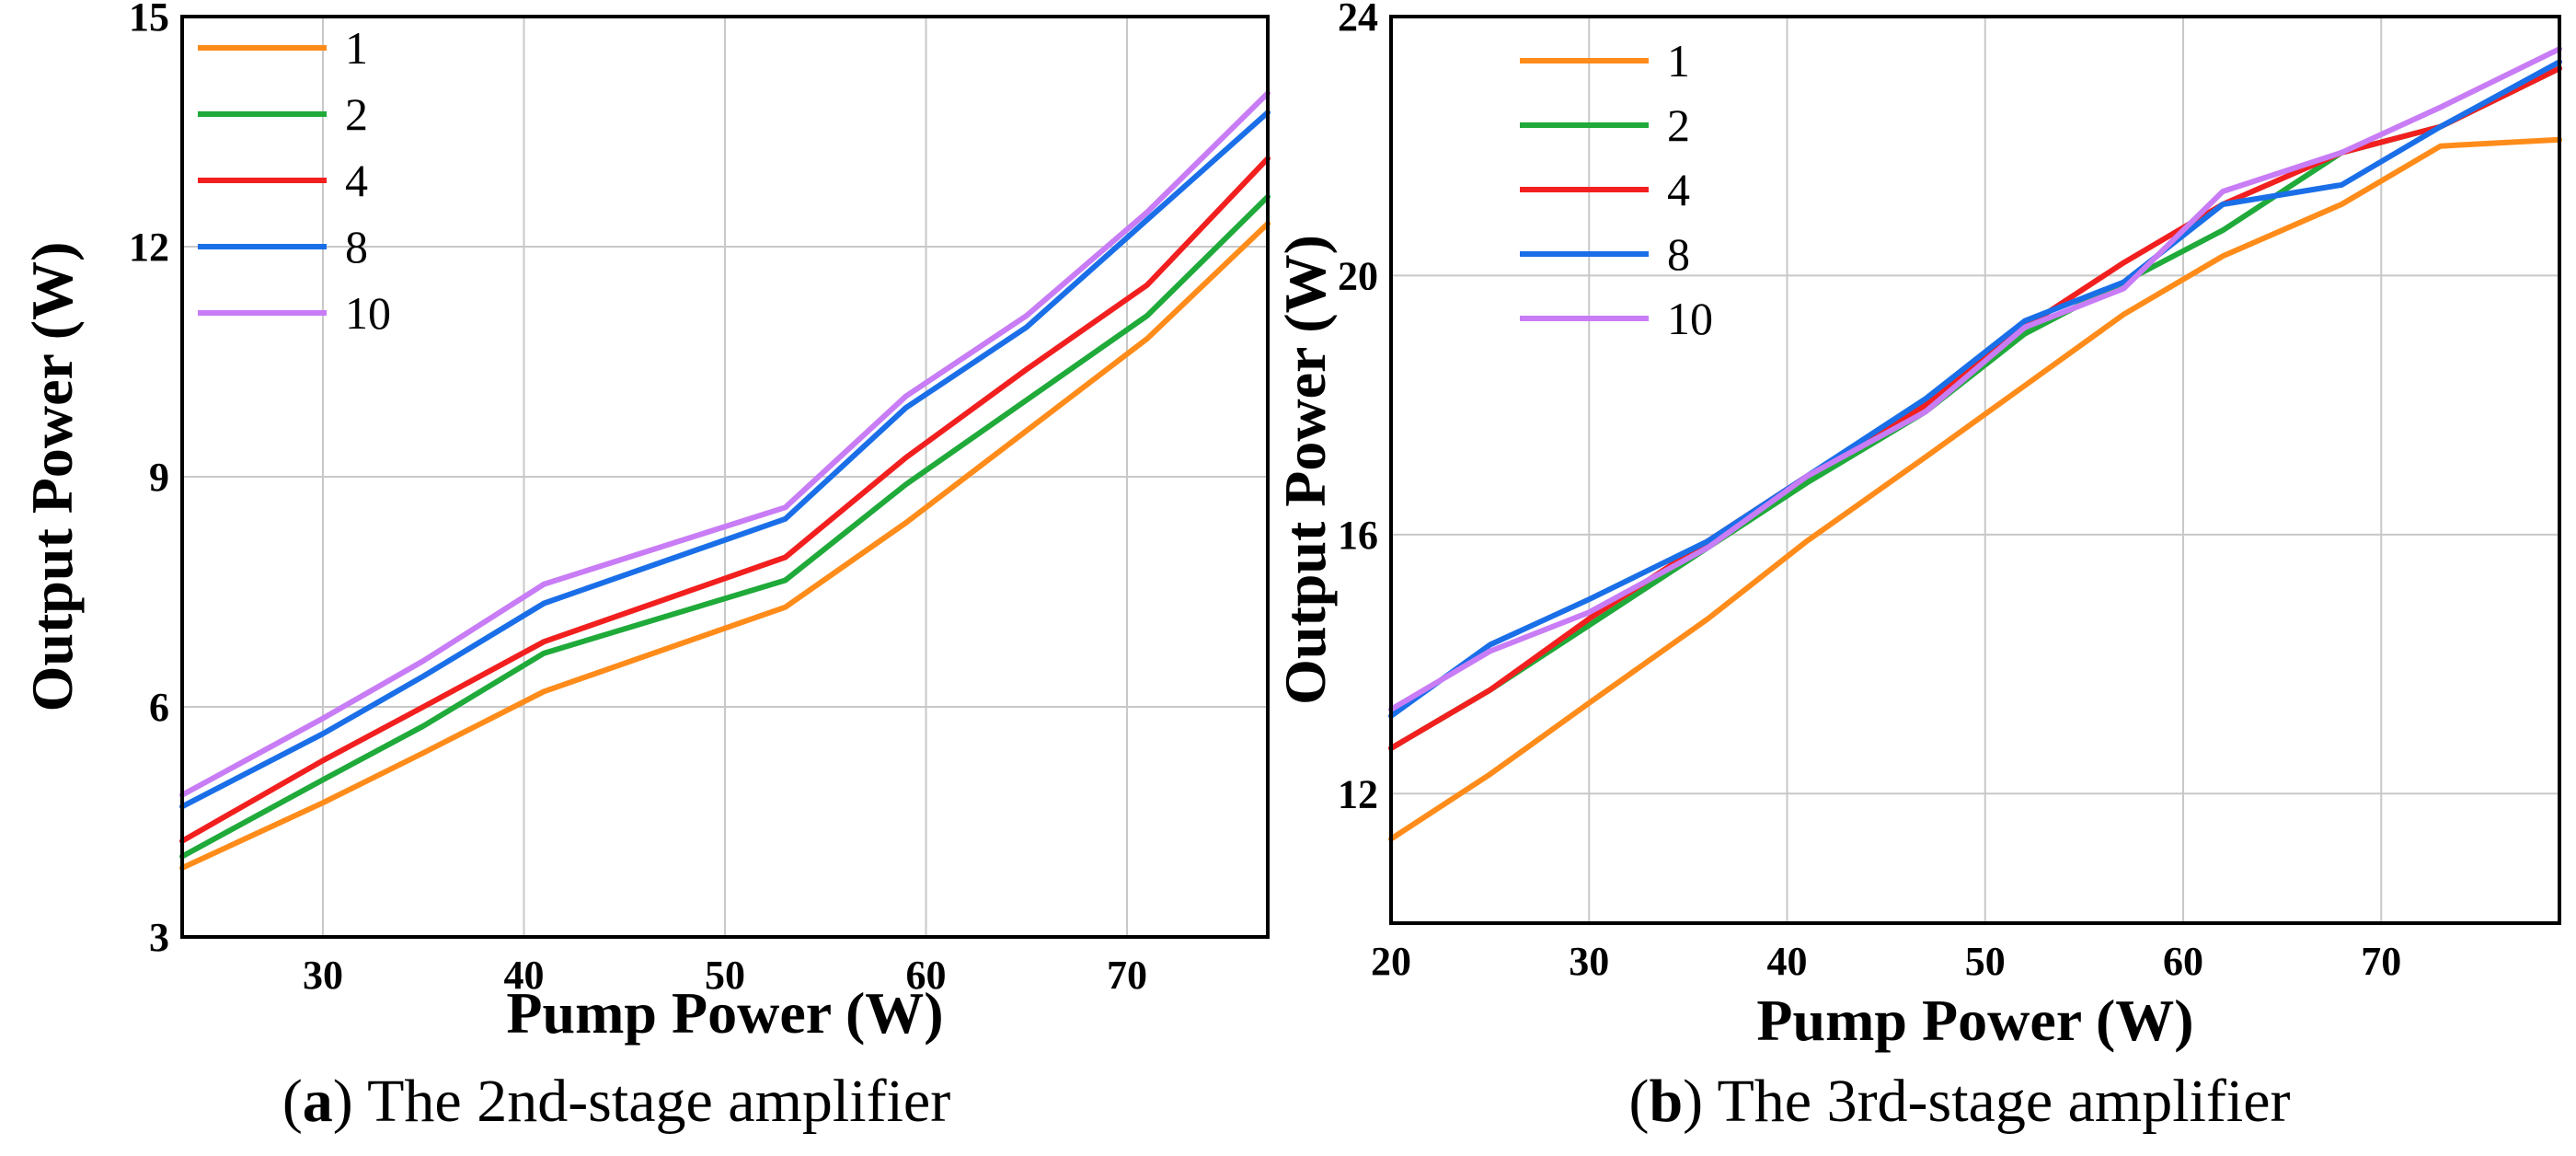  Describe the element at coordinates (926, 975) in the screenshot. I see `panel-a-xtick-label-3: 60` at that location.